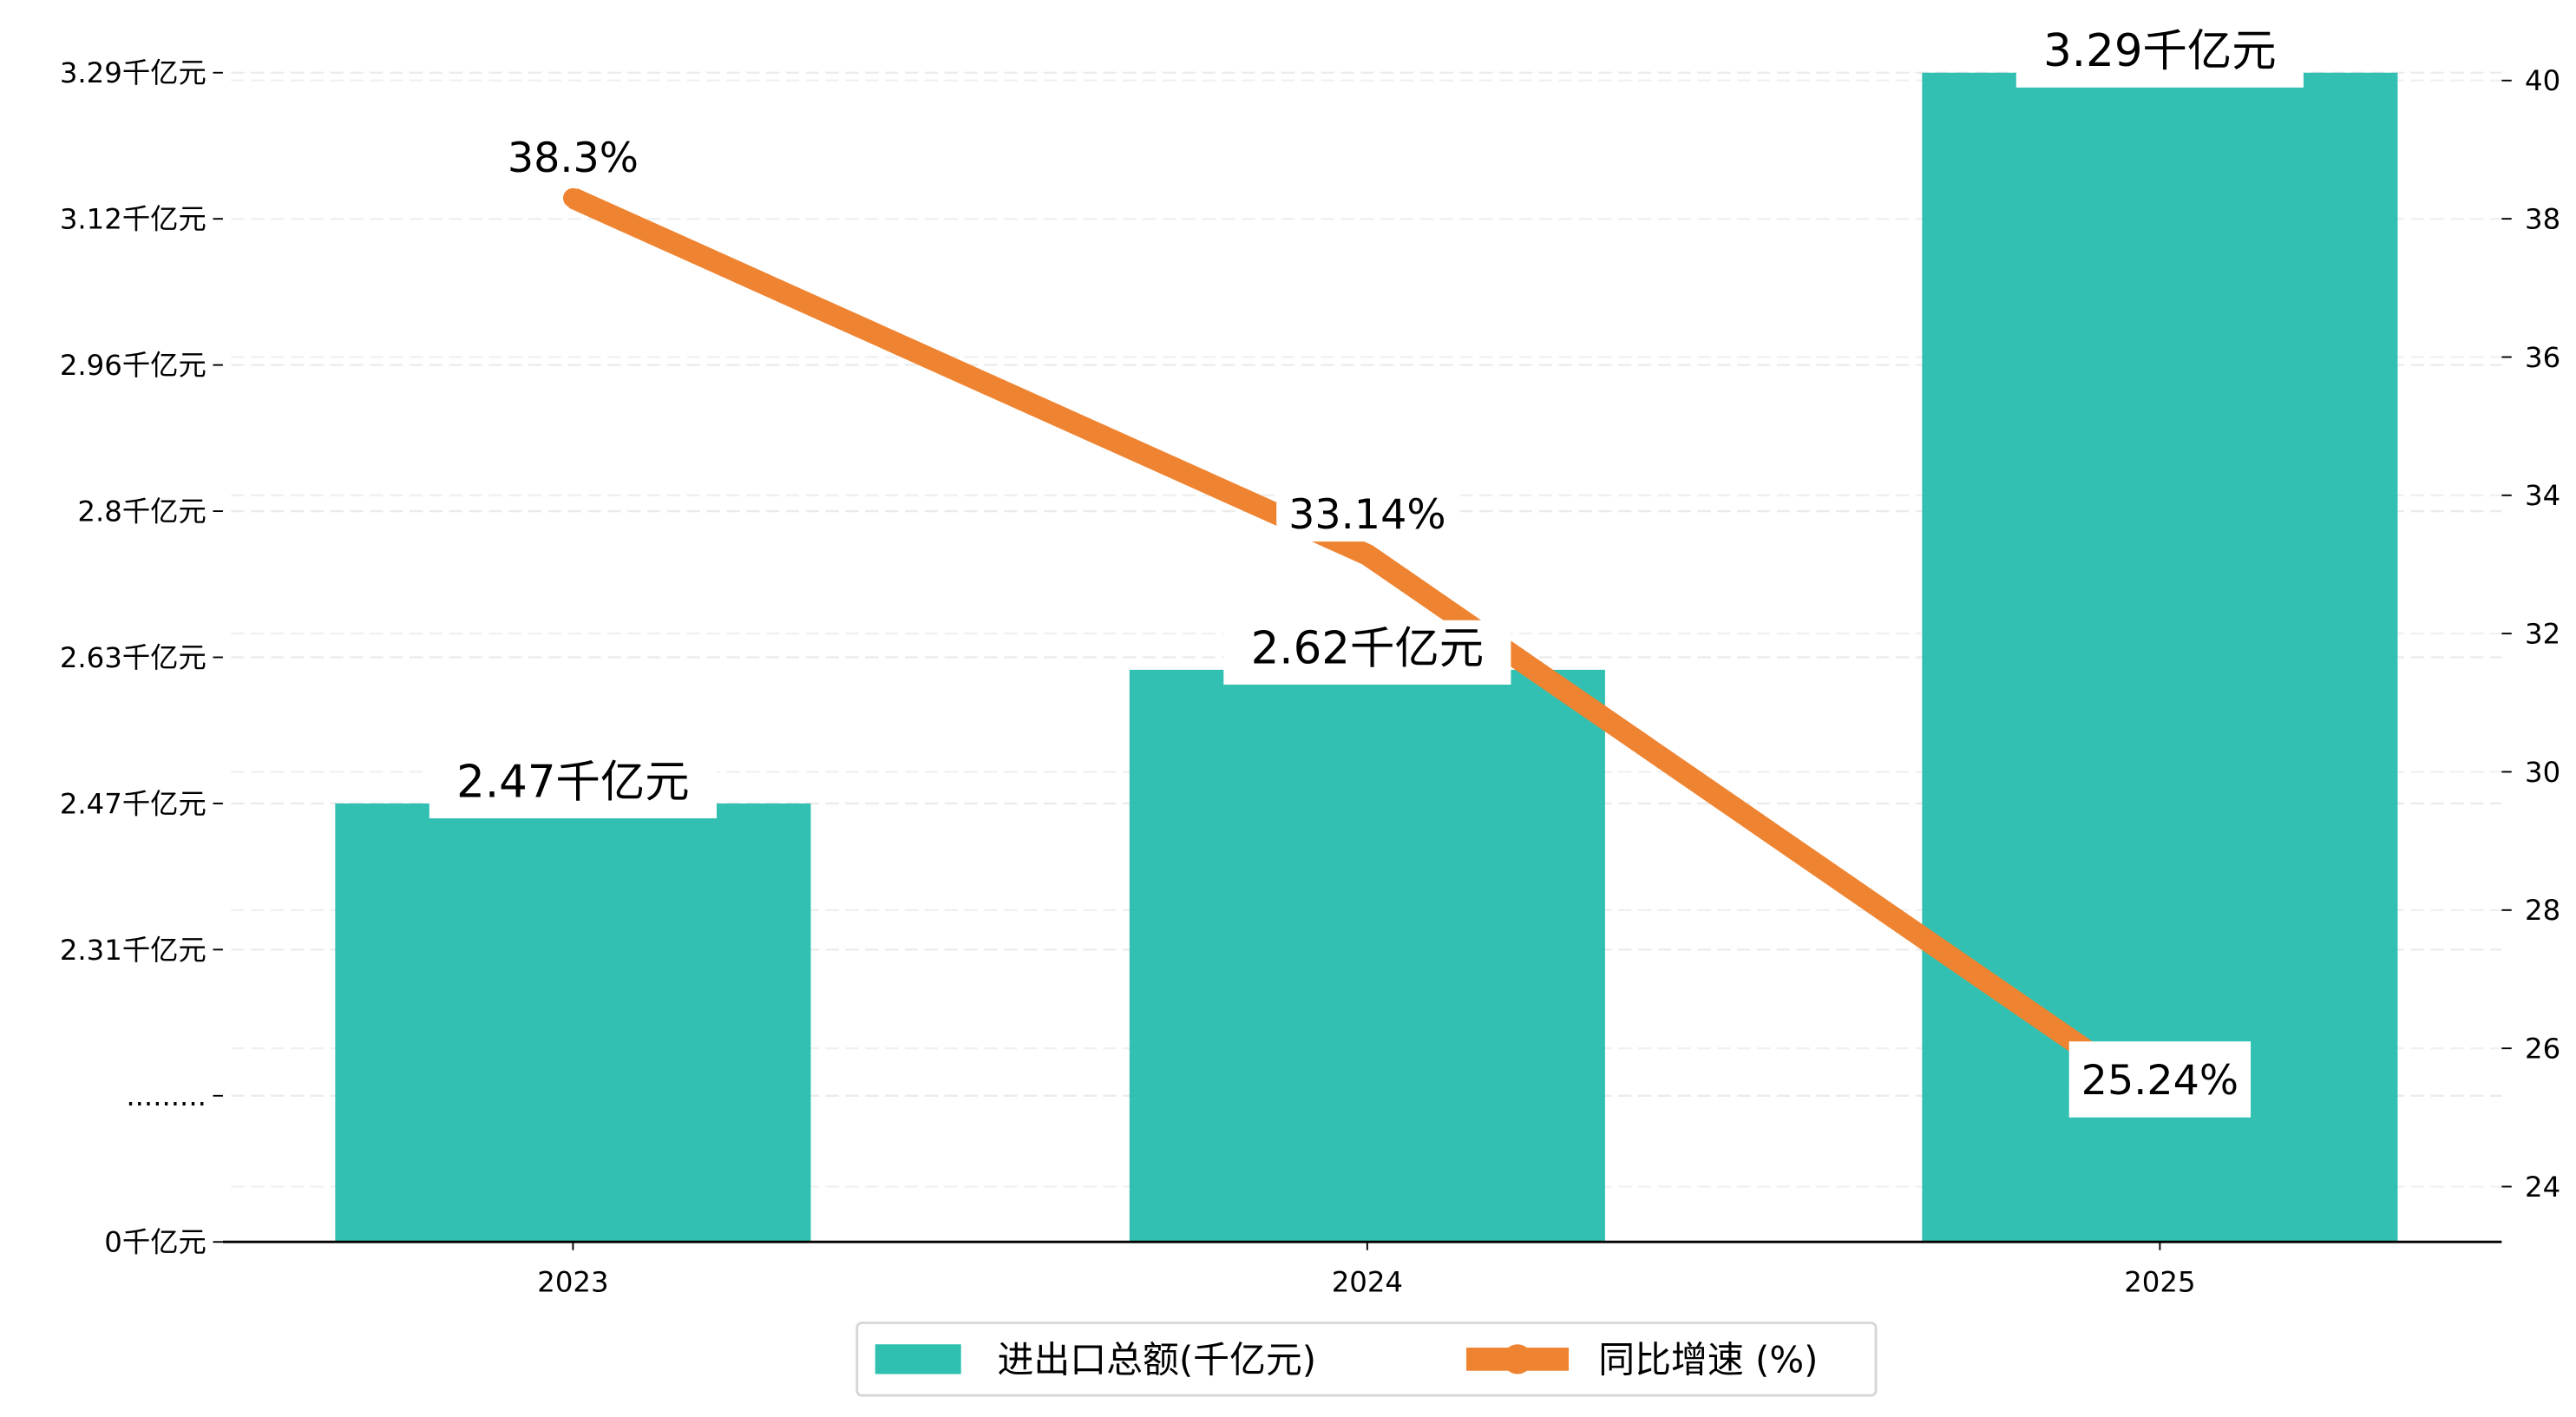 The width and height of the screenshot is (2576, 1417). What do you see at coordinates (133, 365) in the screenshot?
I see `left-tick-label: 2.96千亿元` at bounding box center [133, 365].